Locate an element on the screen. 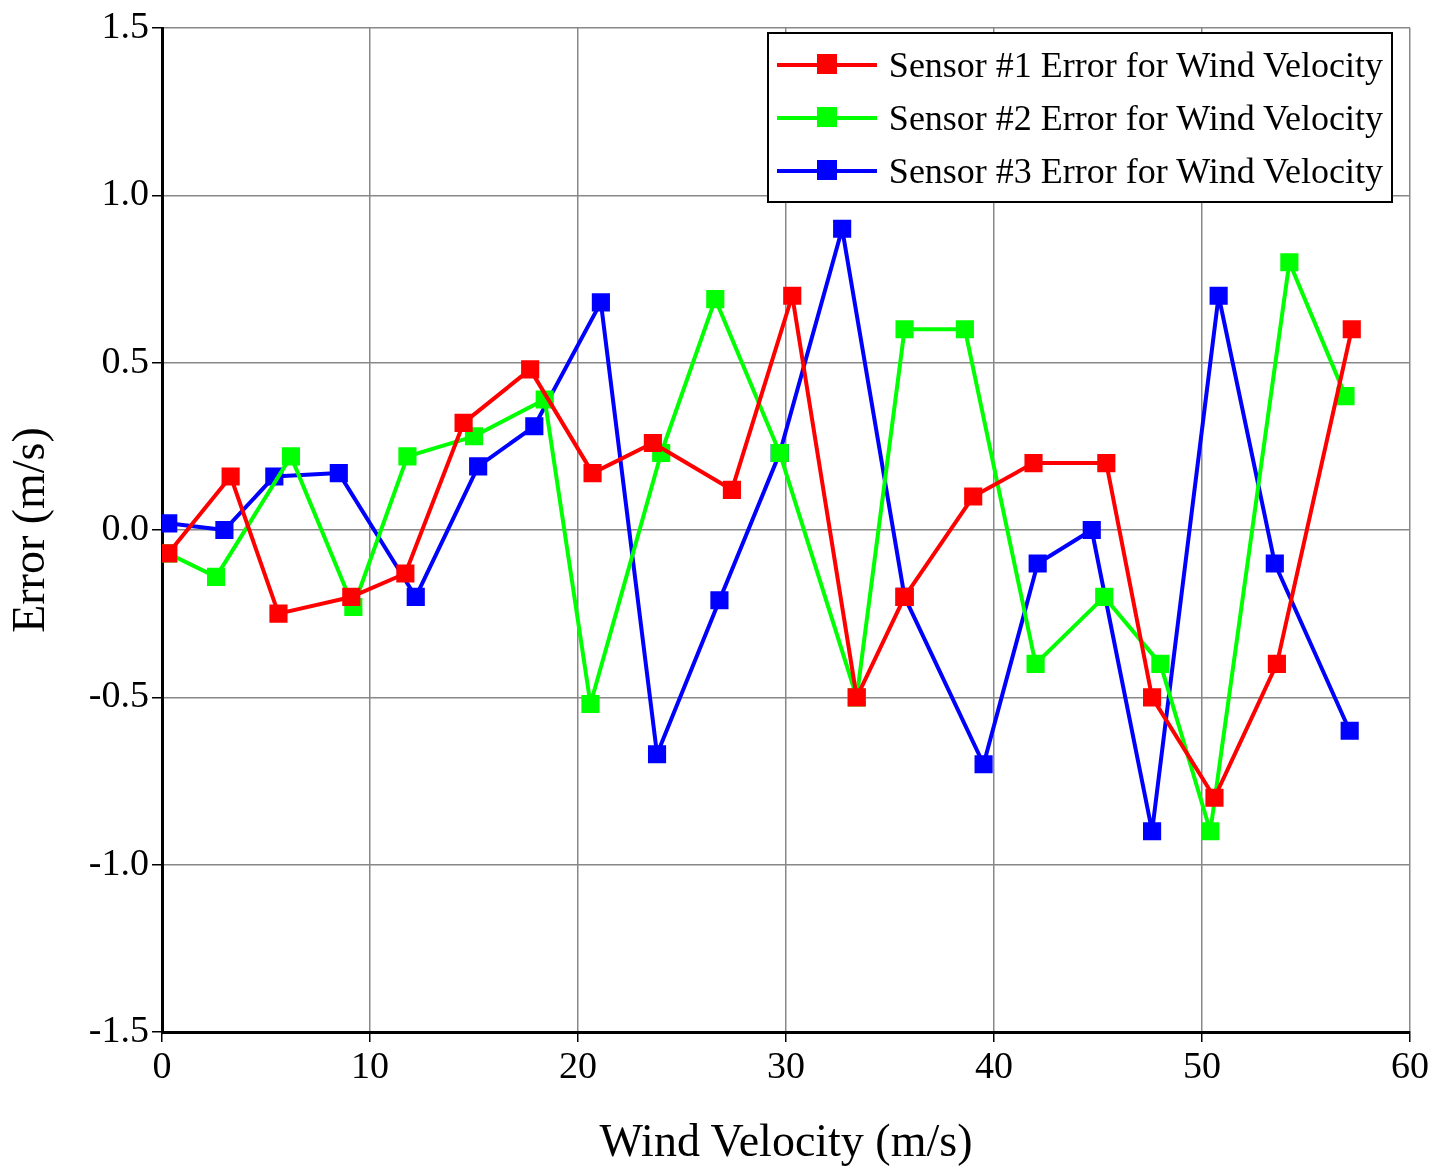 The height and width of the screenshot is (1176, 1449). x-tick-label: 30 is located at coordinates (786, 1064).